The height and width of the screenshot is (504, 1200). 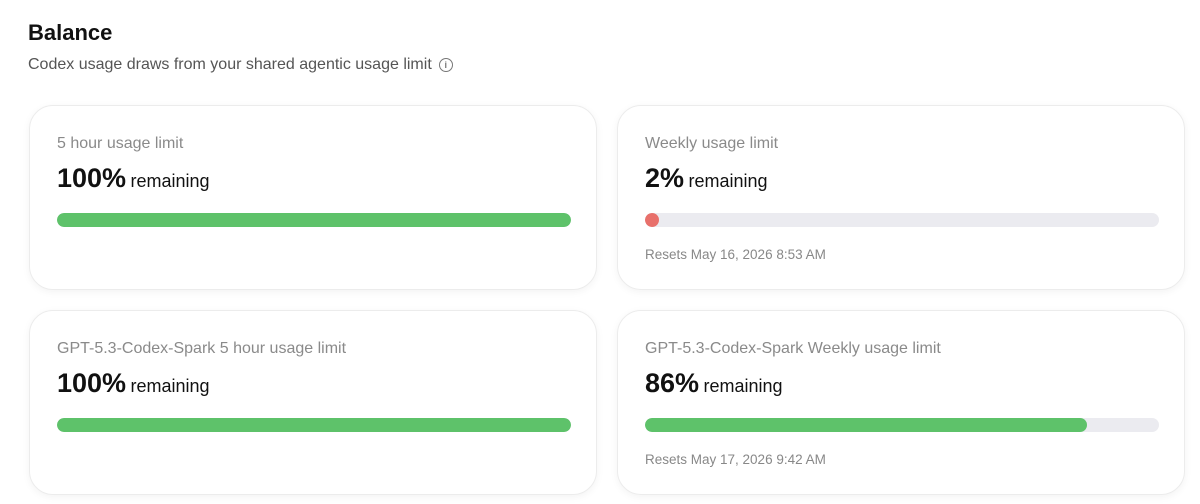 What do you see at coordinates (712, 143) in the screenshot?
I see `card-title: Weekly usage limit` at bounding box center [712, 143].